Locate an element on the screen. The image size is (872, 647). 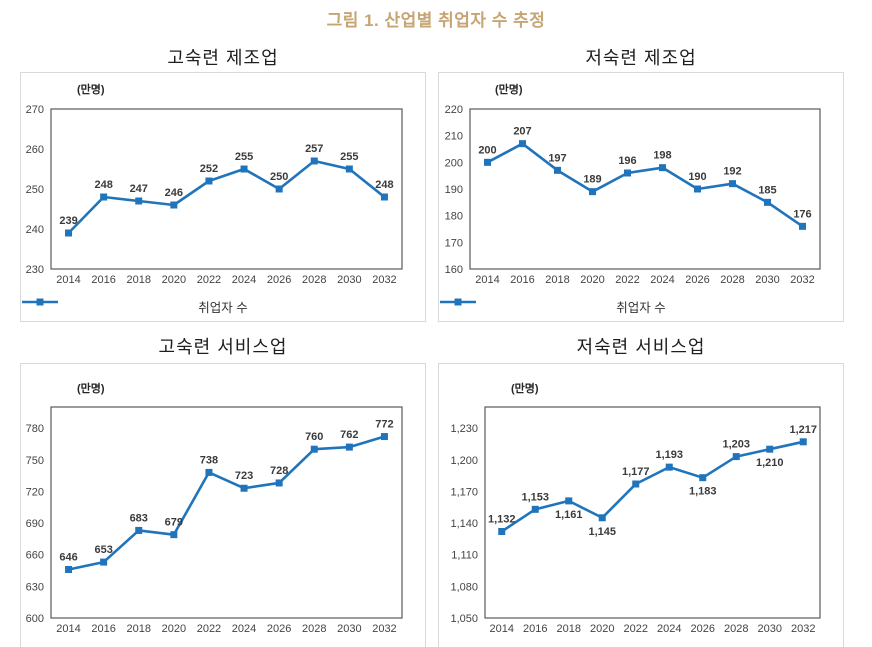
y-axis-tick-label: 780 is located at coordinates (35, 429).